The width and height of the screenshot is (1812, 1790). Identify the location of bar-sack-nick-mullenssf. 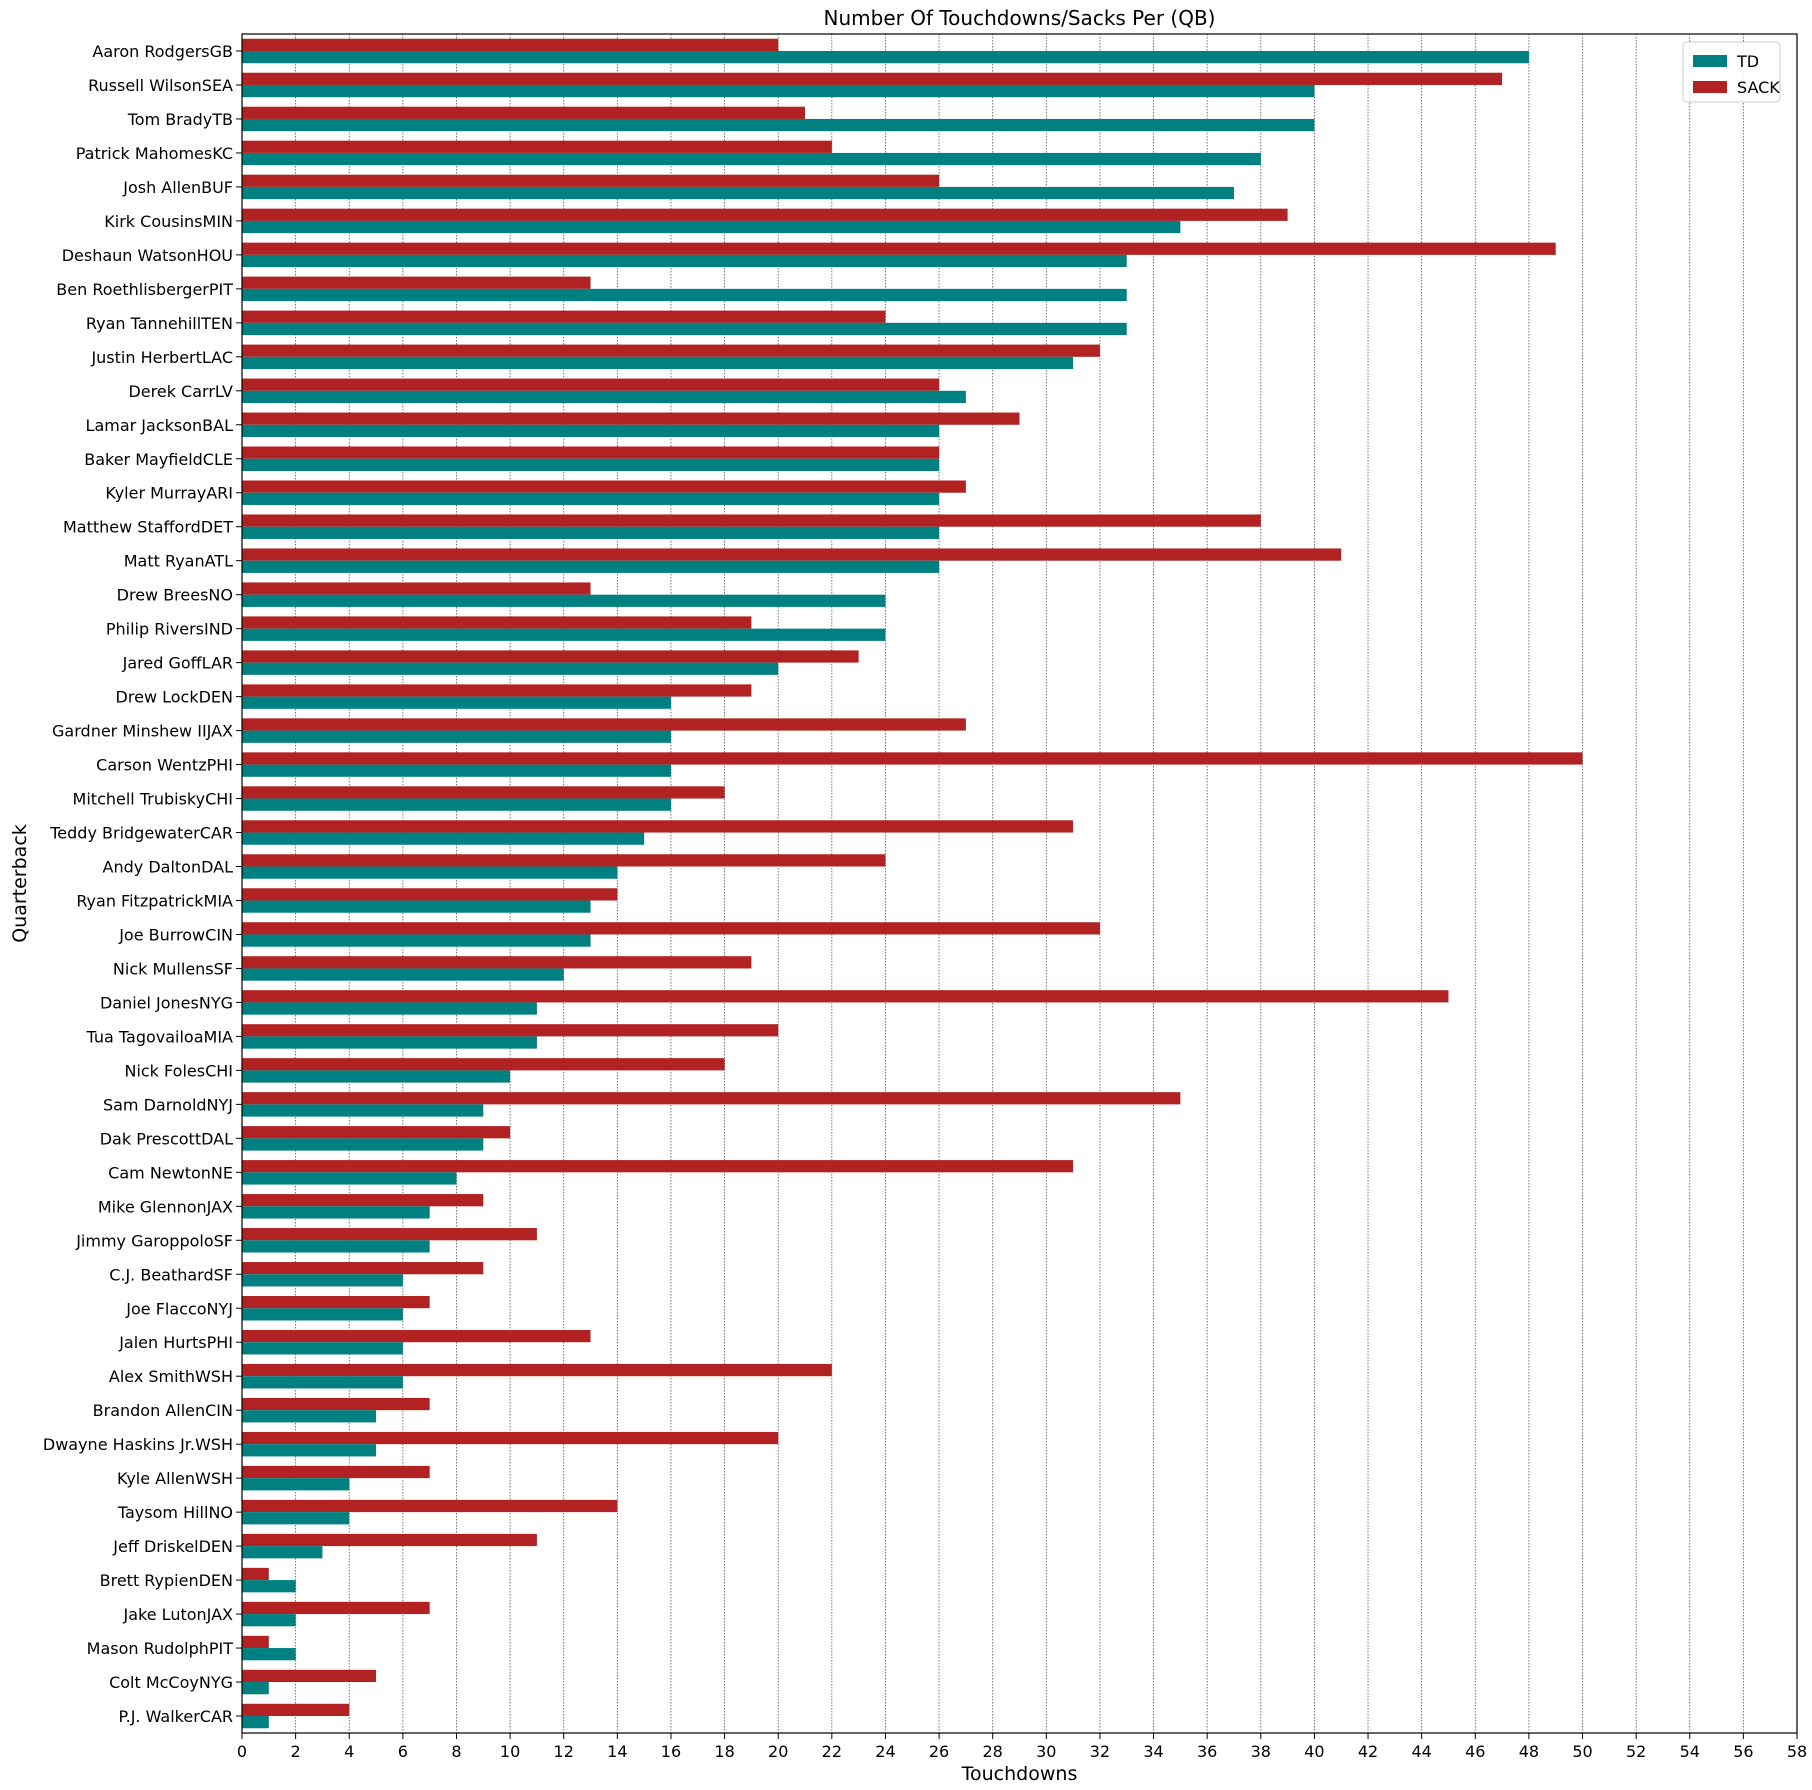
(497, 962).